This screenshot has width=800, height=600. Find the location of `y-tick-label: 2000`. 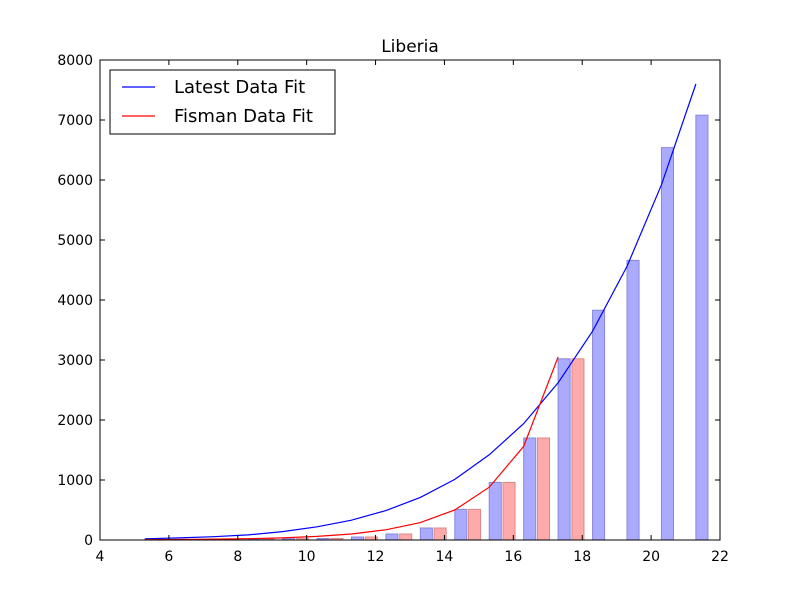

y-tick-label: 2000 is located at coordinates (75, 421).